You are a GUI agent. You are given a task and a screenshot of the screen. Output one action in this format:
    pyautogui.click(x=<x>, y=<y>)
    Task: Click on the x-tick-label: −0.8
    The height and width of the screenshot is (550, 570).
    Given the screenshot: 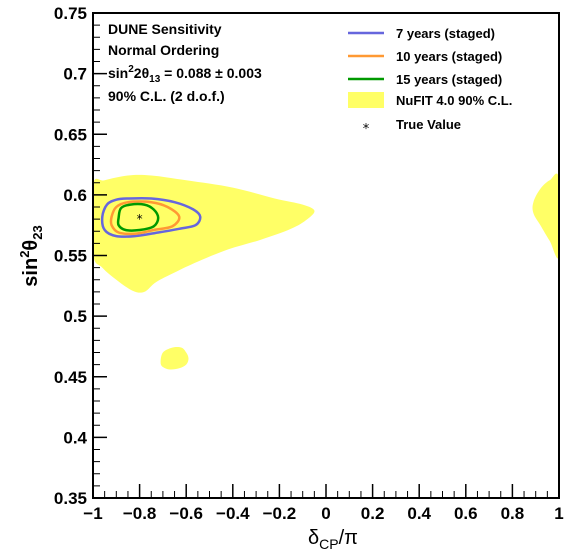 What is the action you would take?
    pyautogui.click(x=140, y=513)
    